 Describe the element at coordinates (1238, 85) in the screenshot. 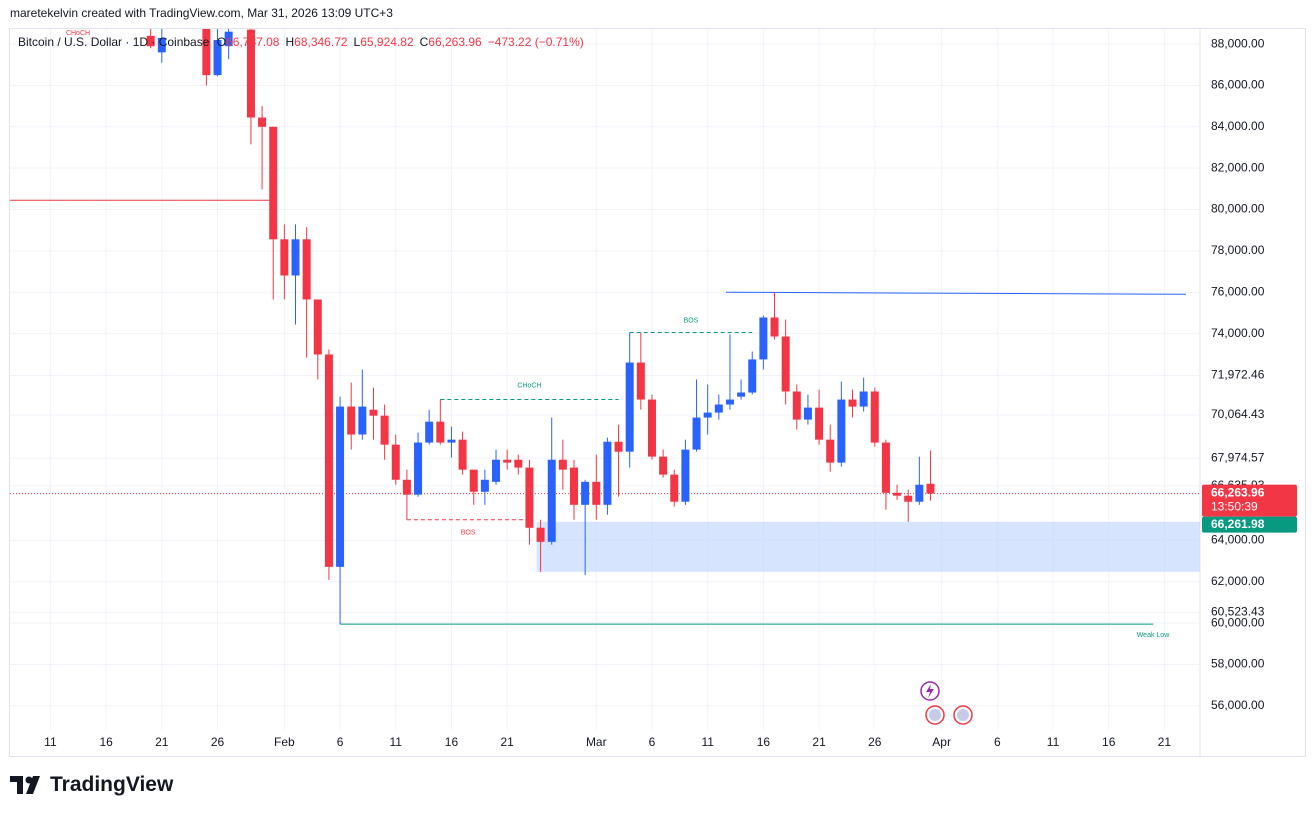

I see `y-tick-label: 86,000.00` at that location.